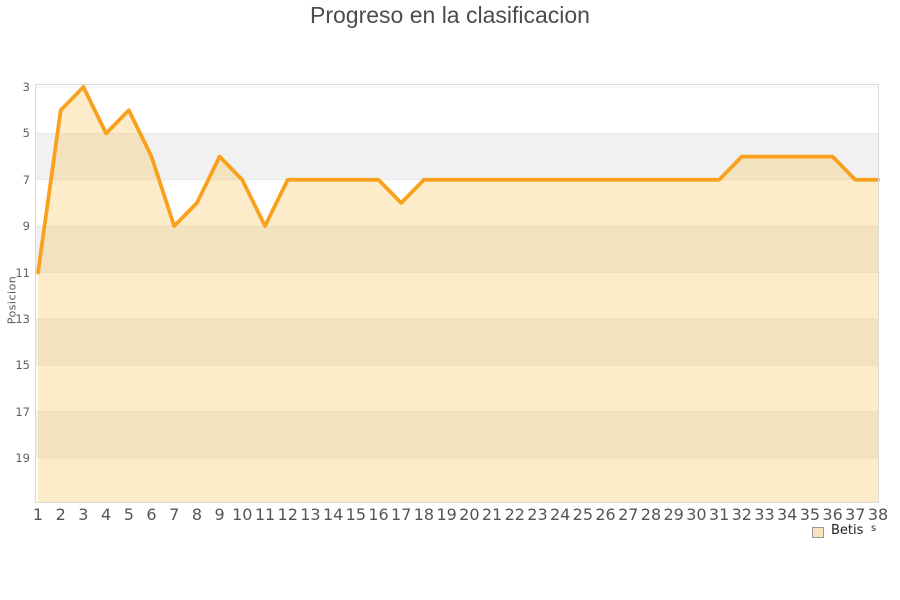  Describe the element at coordinates (696, 514) in the screenshot. I see `x-tick-label: 30` at that location.